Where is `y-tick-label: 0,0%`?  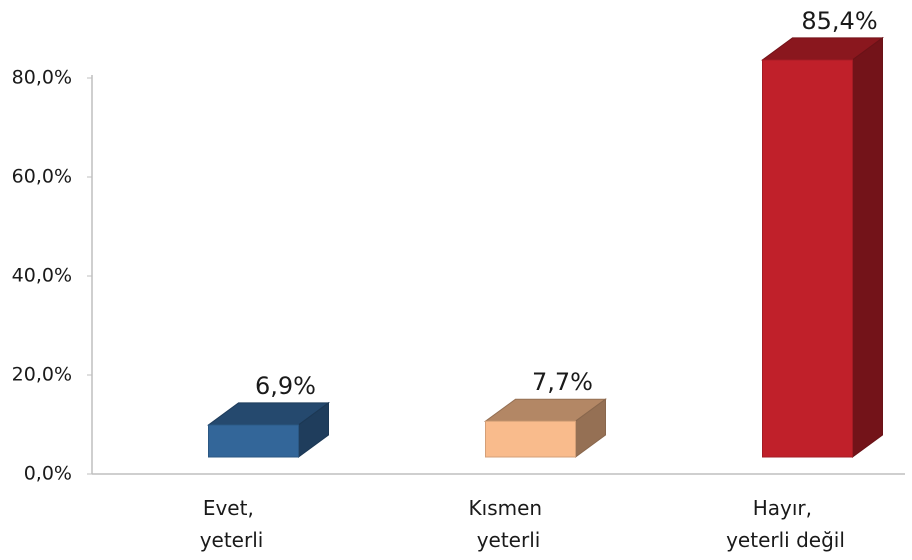
y-tick-label: 0,0% is located at coordinates (48, 474).